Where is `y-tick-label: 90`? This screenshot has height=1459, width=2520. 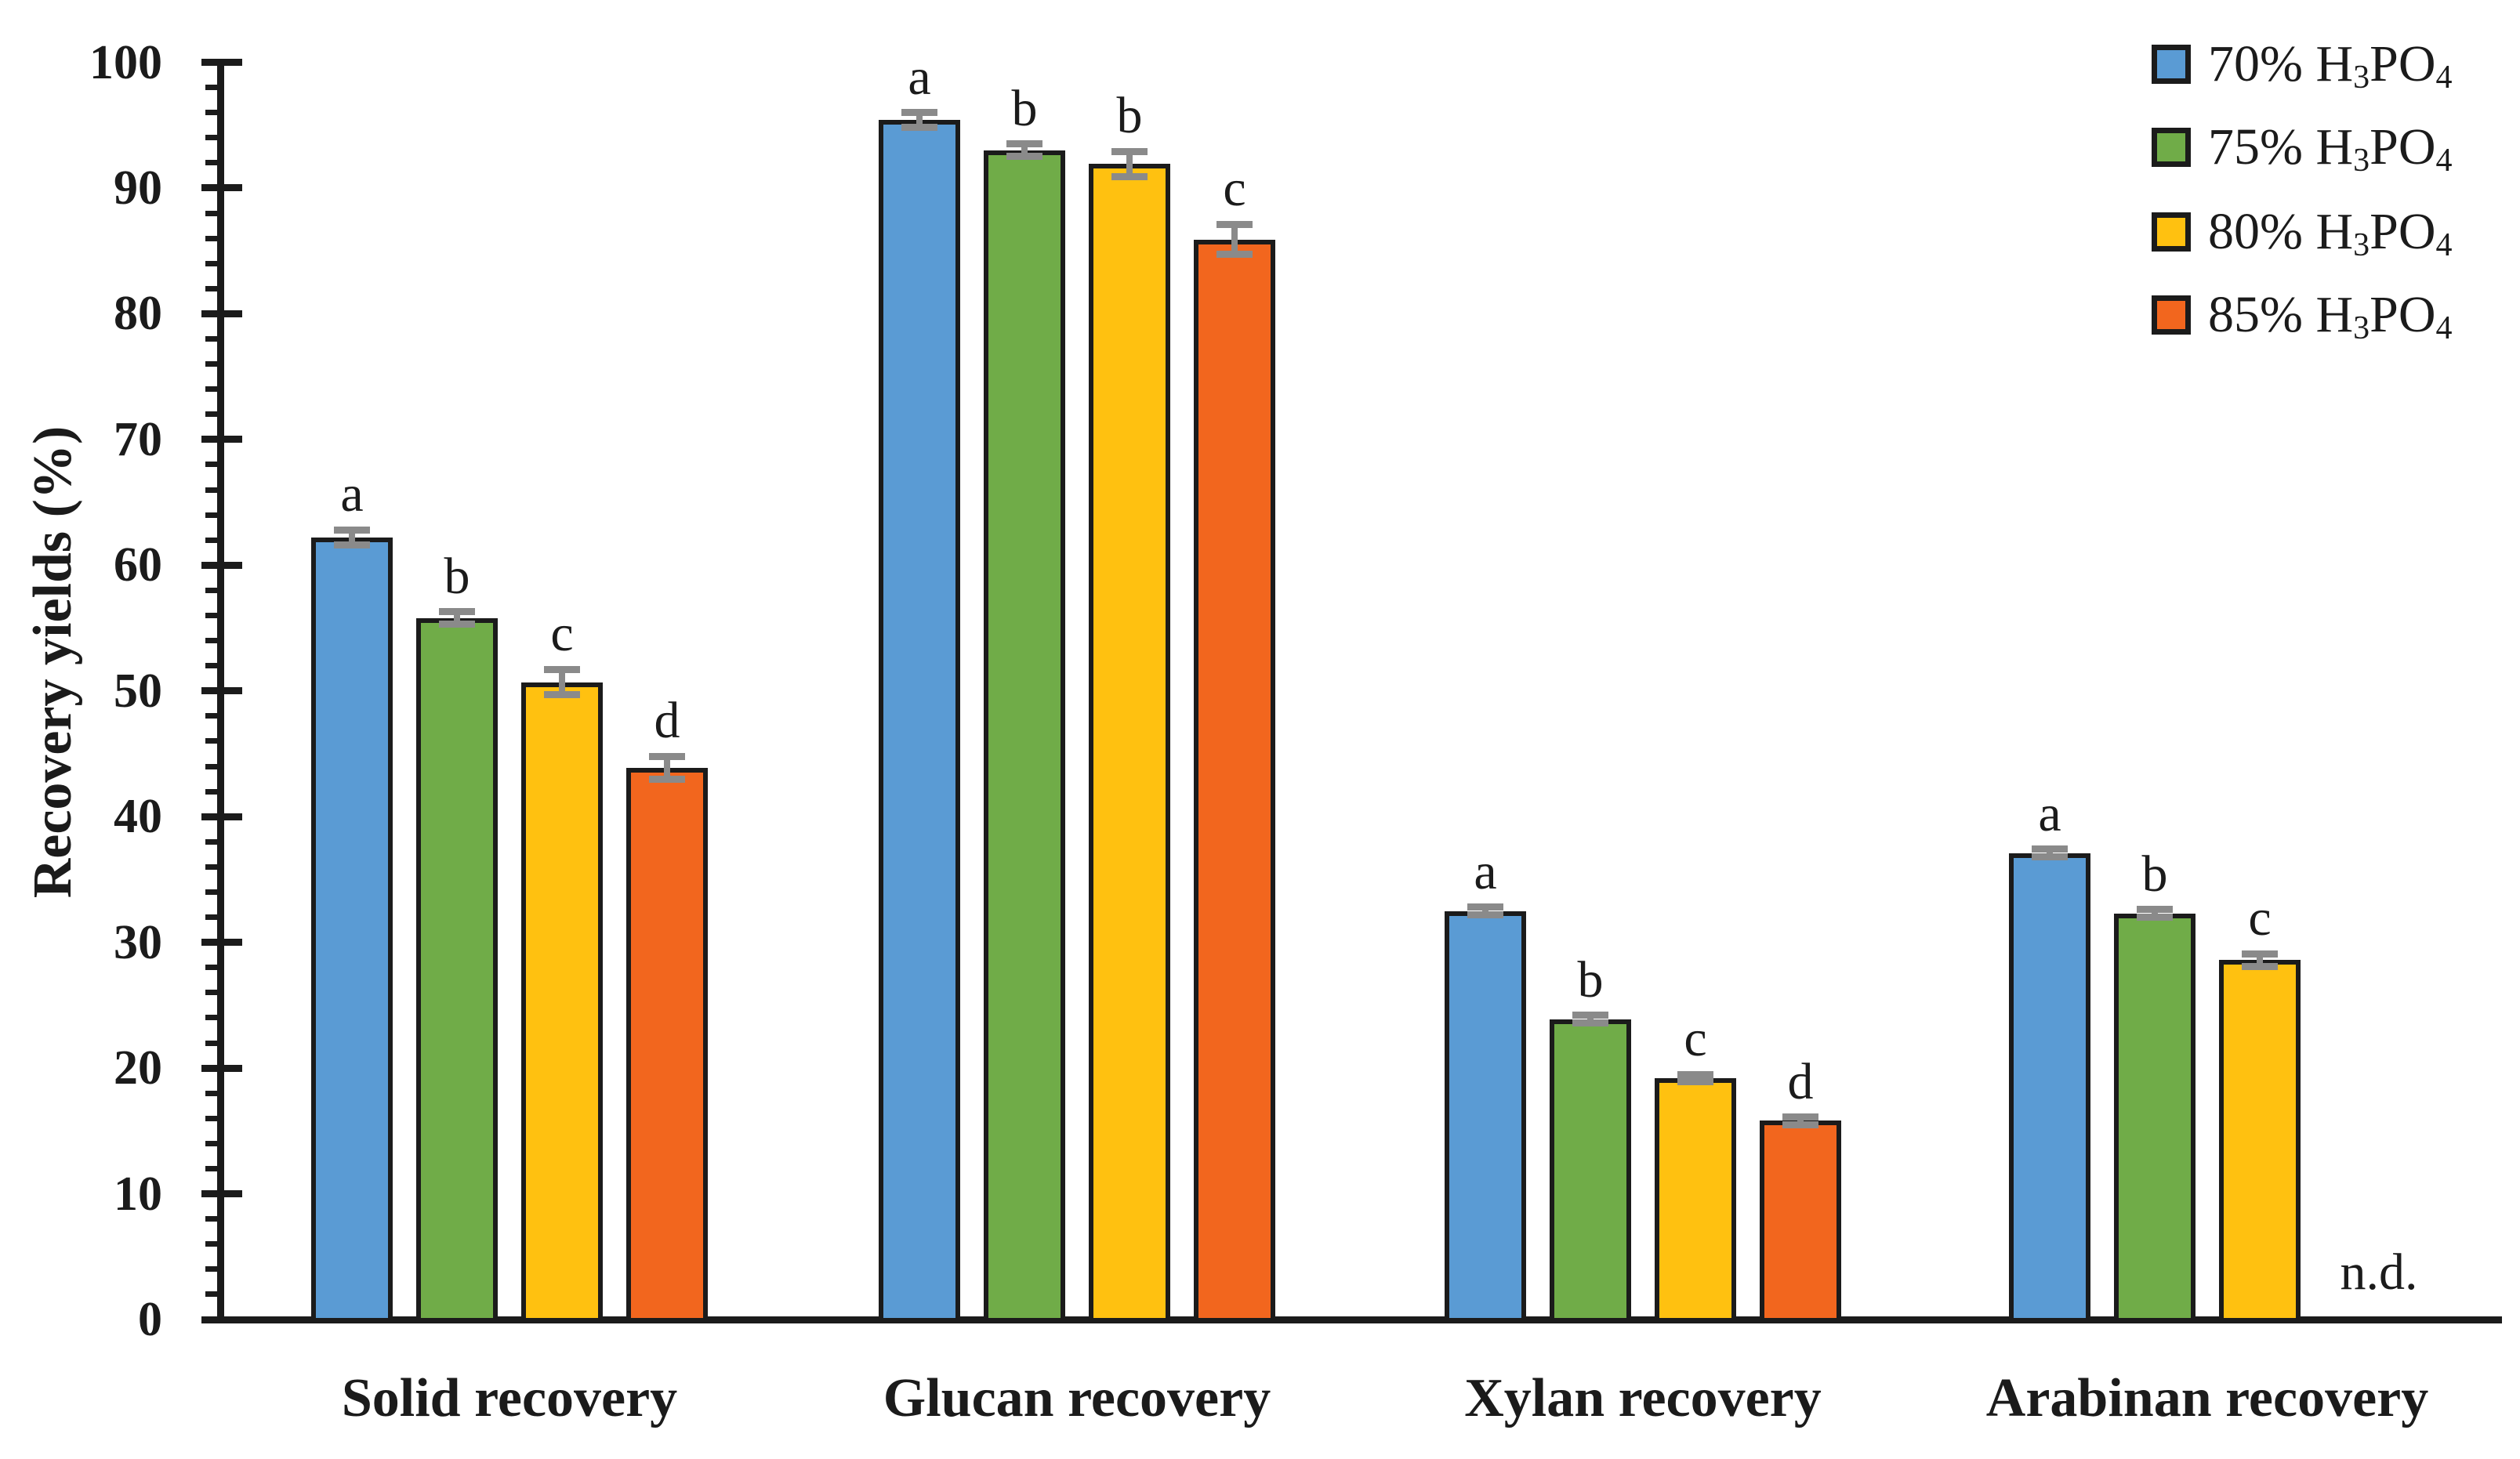
y-tick-label: 90 is located at coordinates (138, 188).